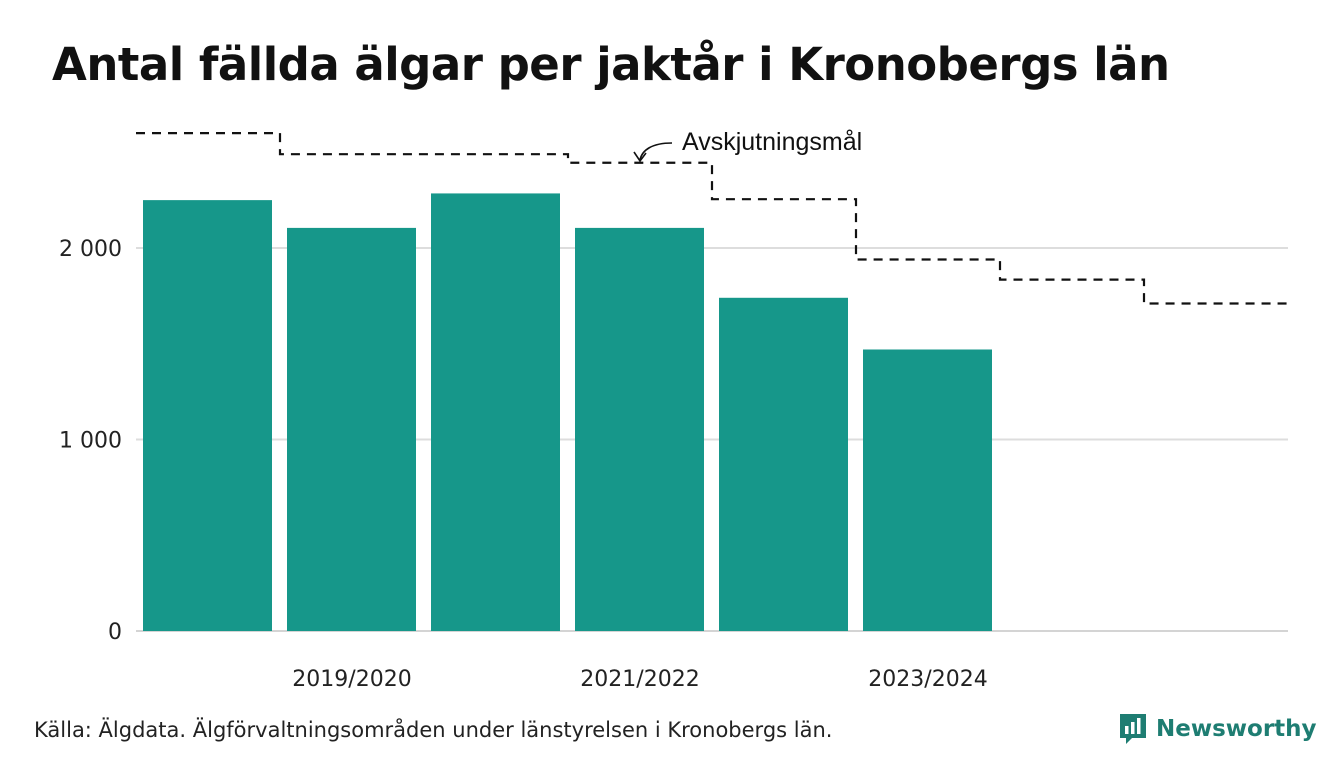 The image size is (1340, 780). I want to click on annotation-arrow-icon, so click(656, 151).